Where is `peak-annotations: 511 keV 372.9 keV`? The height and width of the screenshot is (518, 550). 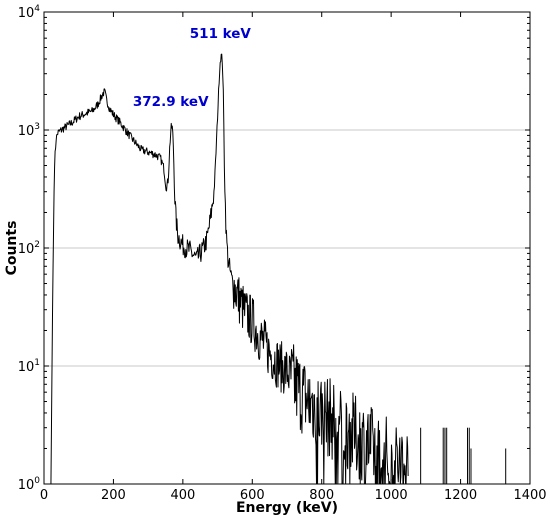
peak-annotations: 511 keV 372.9 keV is located at coordinates (192, 68).